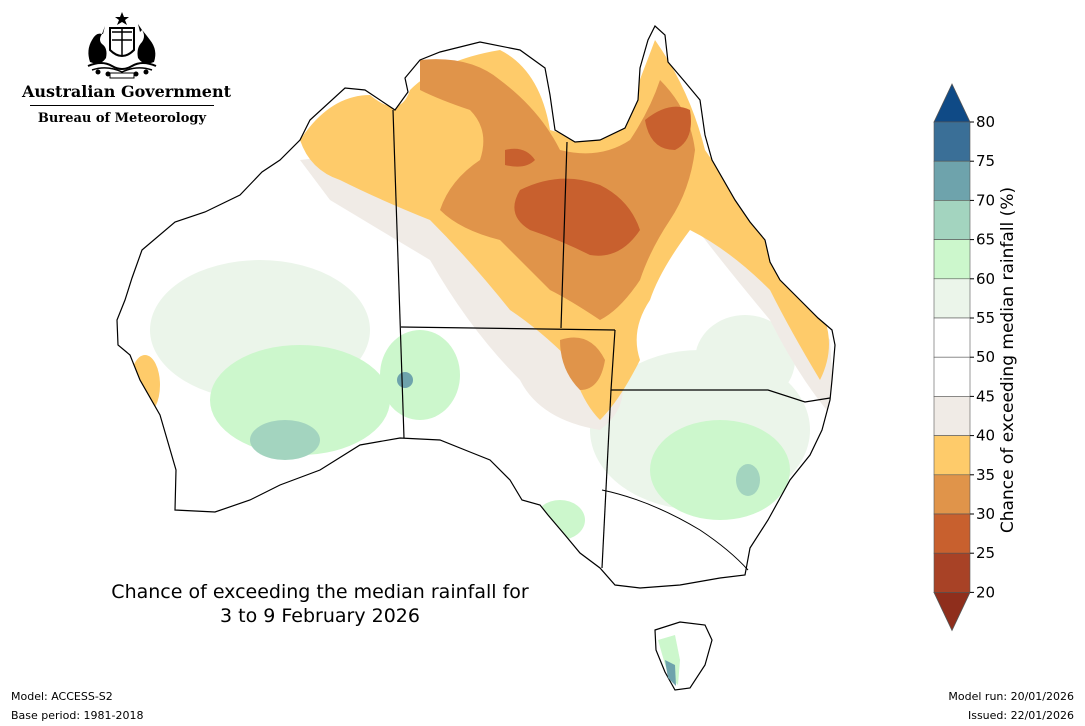 Image resolution: width=1085 pixels, height=726 pixels. I want to click on model-run-date: Model run: 20/01/2026, so click(1011, 696).